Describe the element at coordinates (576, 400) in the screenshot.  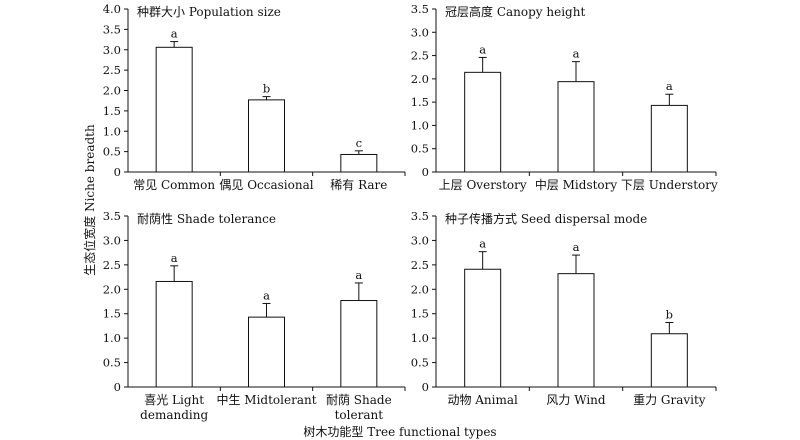
I see `x-tick-label: 风力 Wind` at that location.